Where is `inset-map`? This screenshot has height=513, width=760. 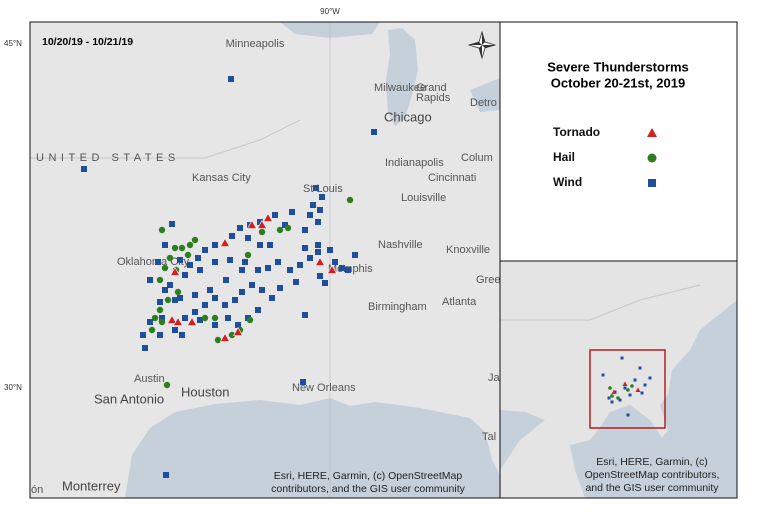 inset-map is located at coordinates (618, 379).